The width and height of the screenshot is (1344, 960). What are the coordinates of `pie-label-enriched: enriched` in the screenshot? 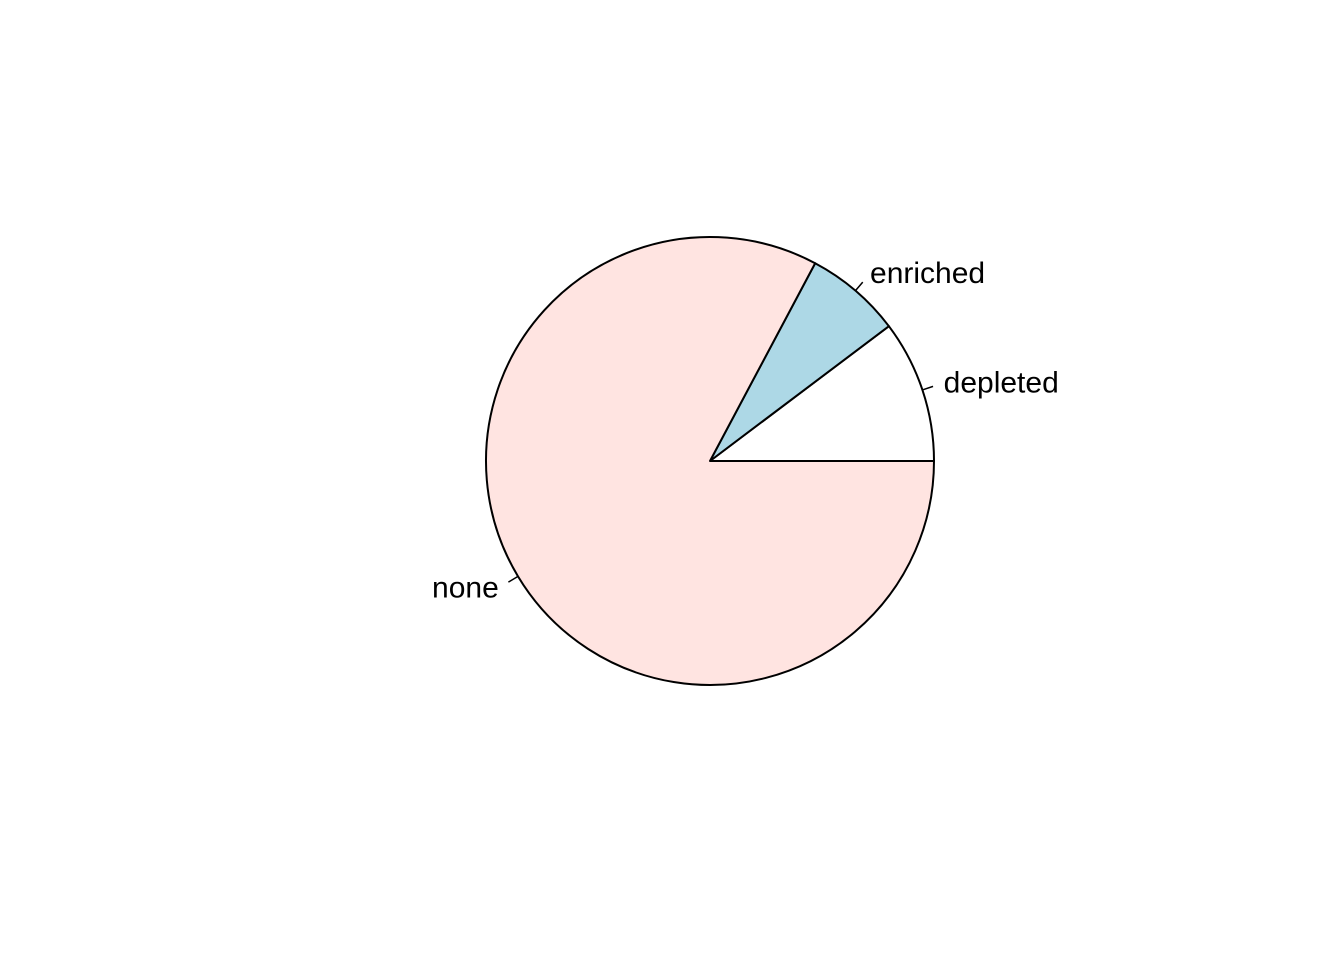 It's located at (927, 273).